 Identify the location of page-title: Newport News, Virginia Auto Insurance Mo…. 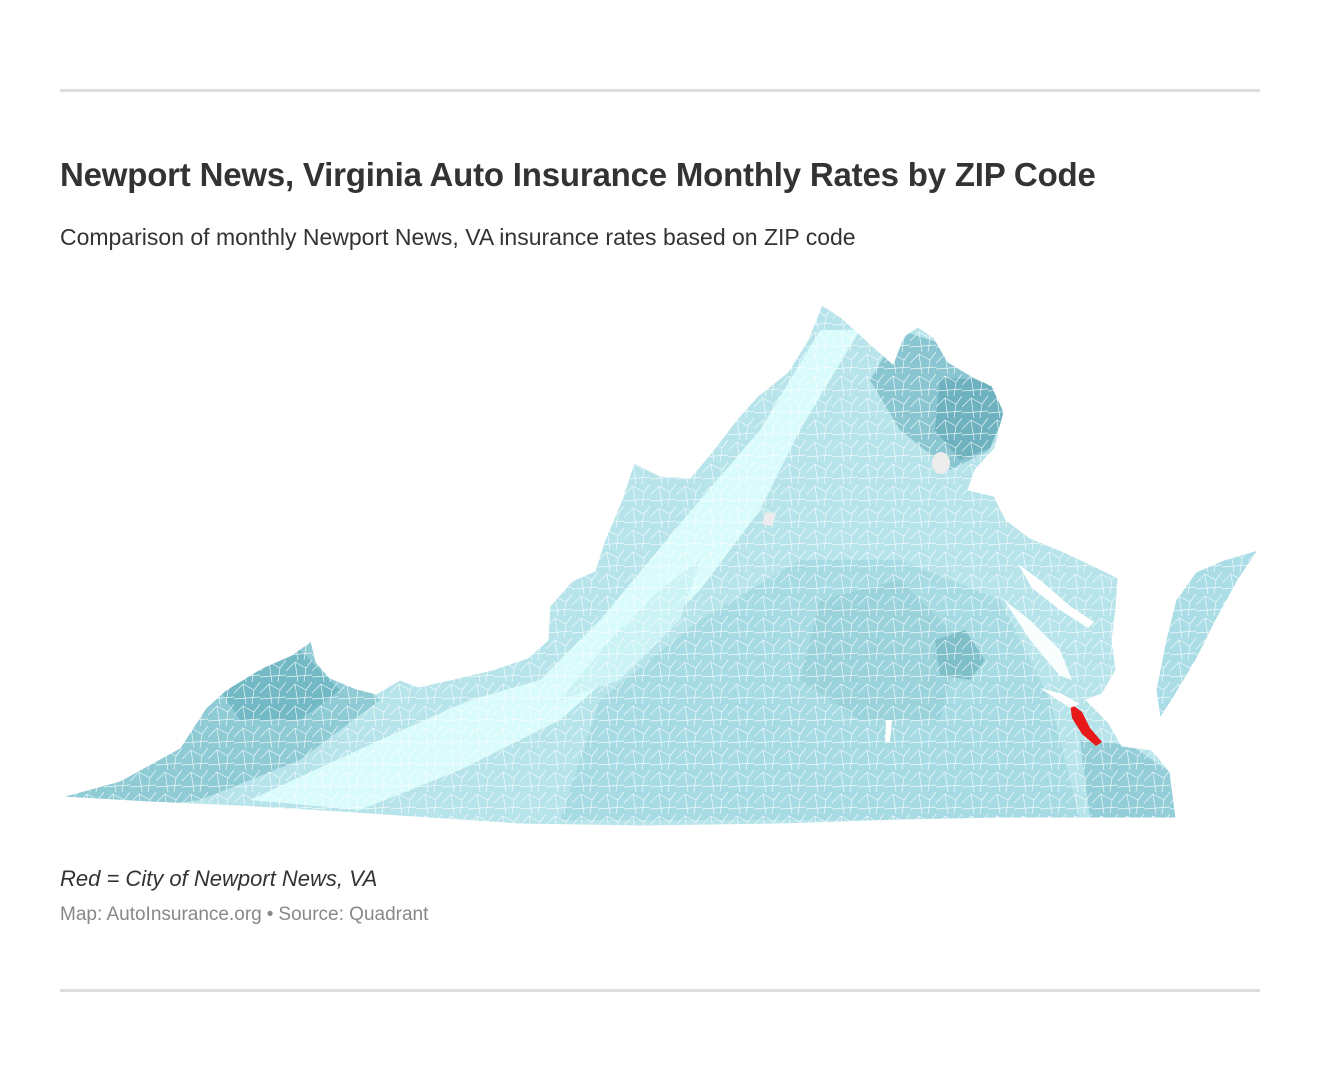
(578, 174).